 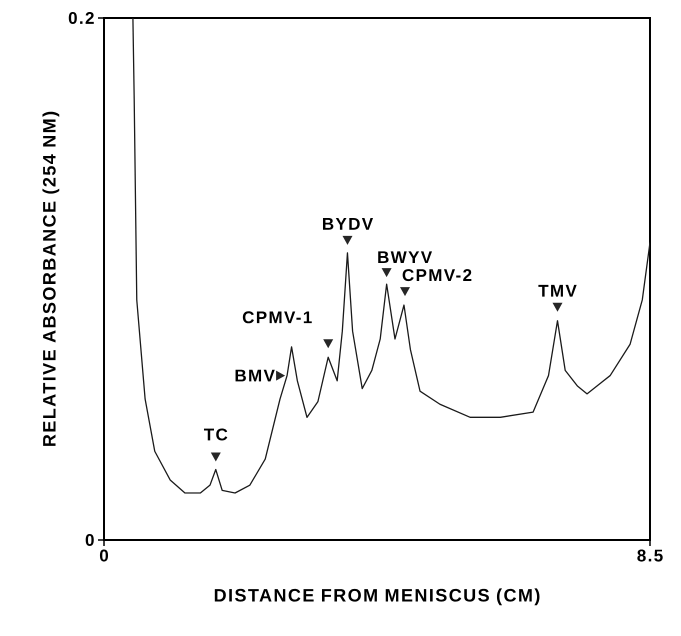 What do you see at coordinates (405, 257) in the screenshot?
I see `annotation: BWYV` at bounding box center [405, 257].